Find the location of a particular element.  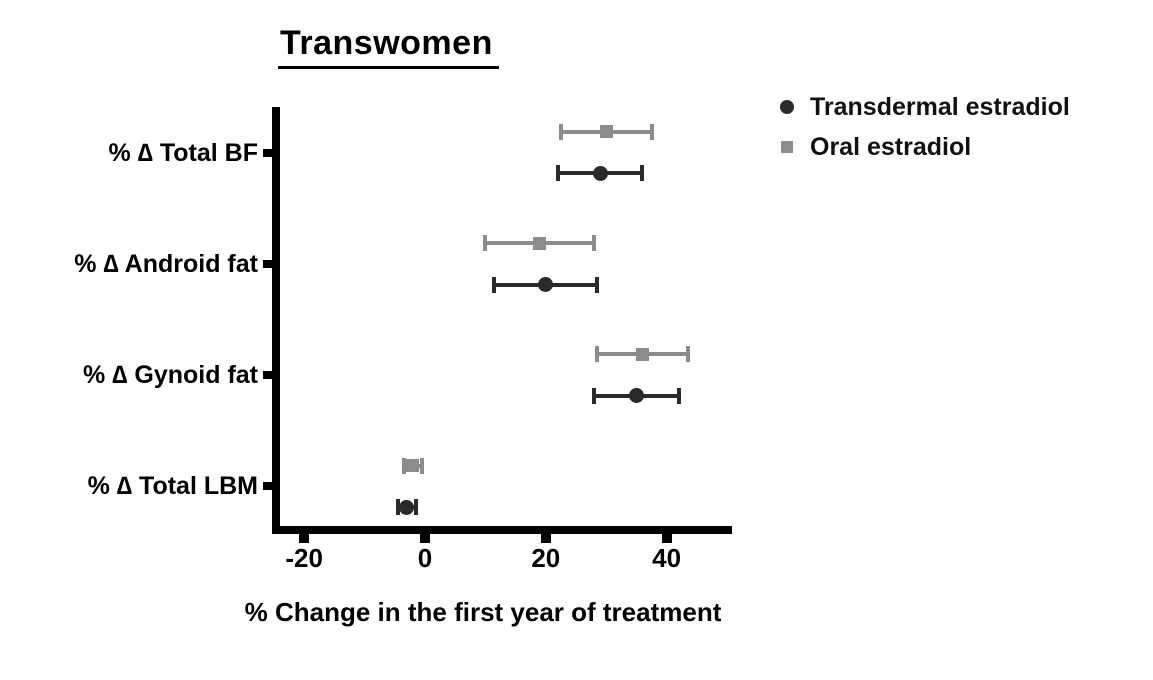

legend-item-transdermal: Transdermal estradiol is located at coordinates (924, 107).